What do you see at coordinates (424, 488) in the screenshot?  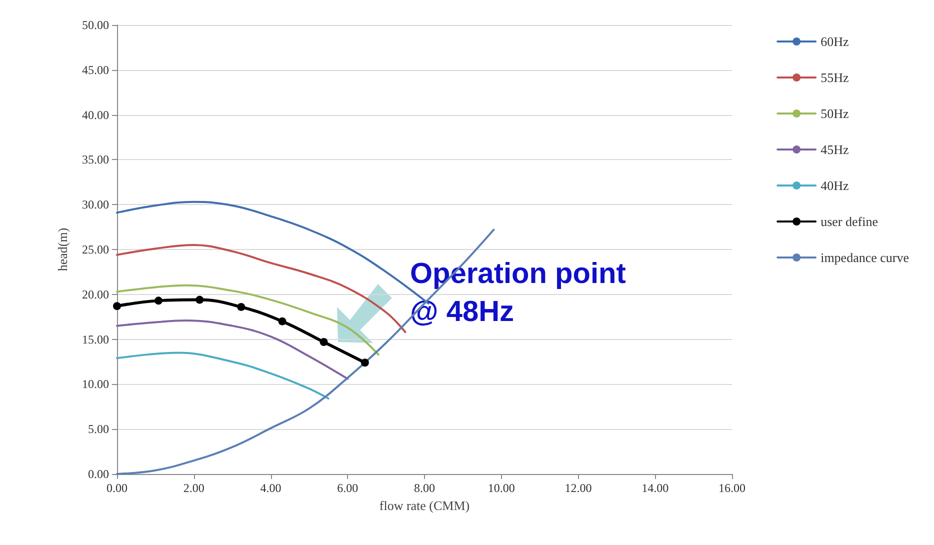 I see `x-tick-label: 8.00` at bounding box center [424, 488].